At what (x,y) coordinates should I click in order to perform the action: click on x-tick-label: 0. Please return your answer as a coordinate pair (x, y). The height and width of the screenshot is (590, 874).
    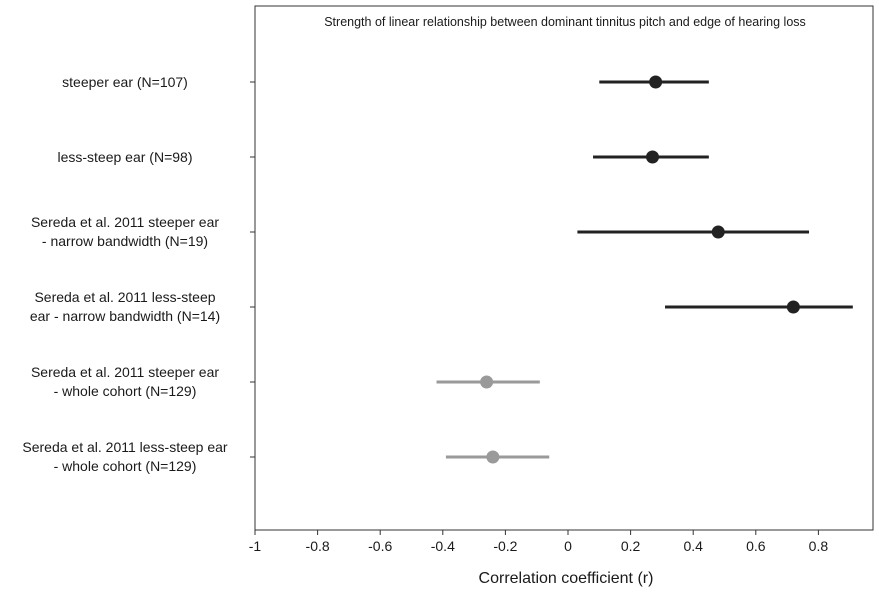
    Looking at the image, I should click on (568, 546).